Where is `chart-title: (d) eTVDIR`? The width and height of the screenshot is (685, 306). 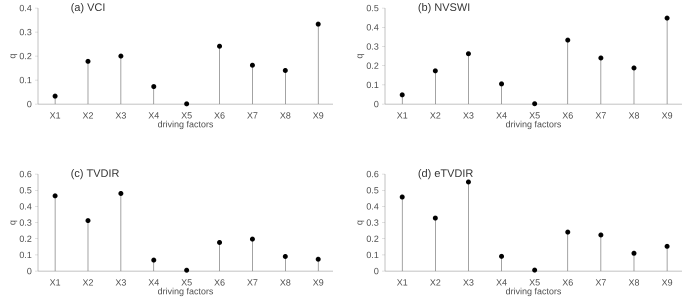 chart-title: (d) eTVDIR is located at coordinates (445, 174).